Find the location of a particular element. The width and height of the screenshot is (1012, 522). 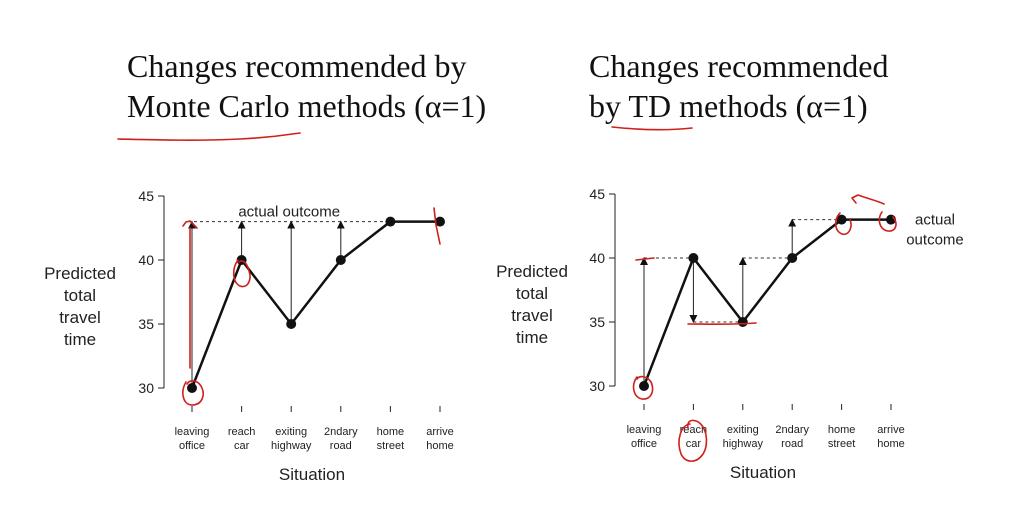

actual-outcome-label: actual outcome is located at coordinates (289, 212).